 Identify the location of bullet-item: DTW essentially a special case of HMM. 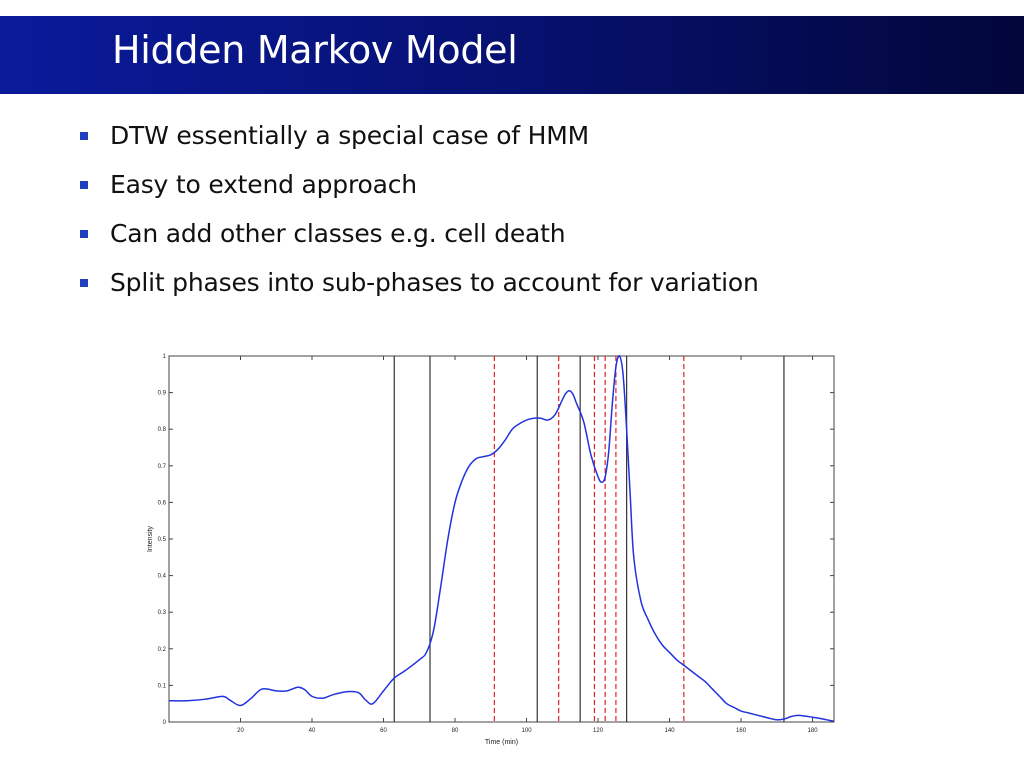
(419, 142).